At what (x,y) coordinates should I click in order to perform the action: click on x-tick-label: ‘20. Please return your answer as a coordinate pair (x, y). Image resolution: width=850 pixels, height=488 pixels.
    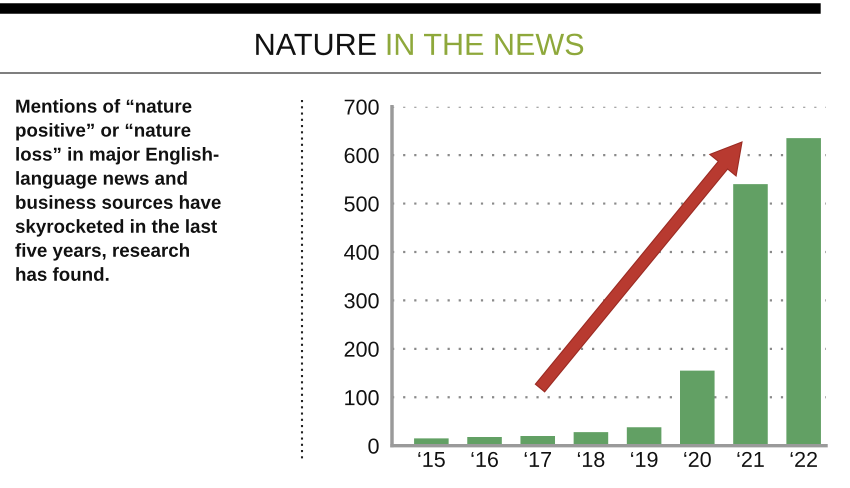
    Looking at the image, I should click on (697, 460).